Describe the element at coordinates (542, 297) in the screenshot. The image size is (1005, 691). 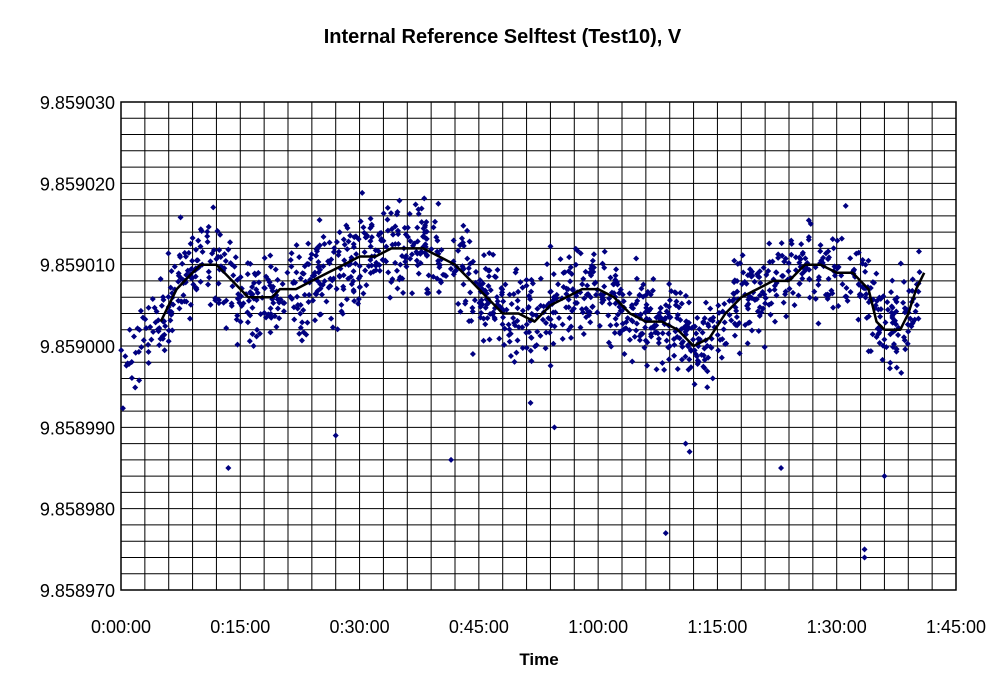
I see `trend-line` at that location.